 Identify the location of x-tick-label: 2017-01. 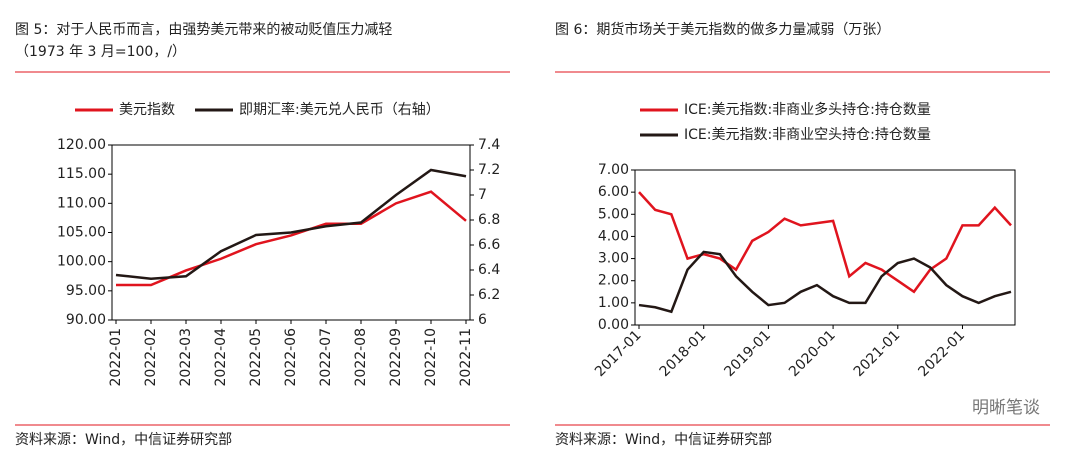
(618, 353).